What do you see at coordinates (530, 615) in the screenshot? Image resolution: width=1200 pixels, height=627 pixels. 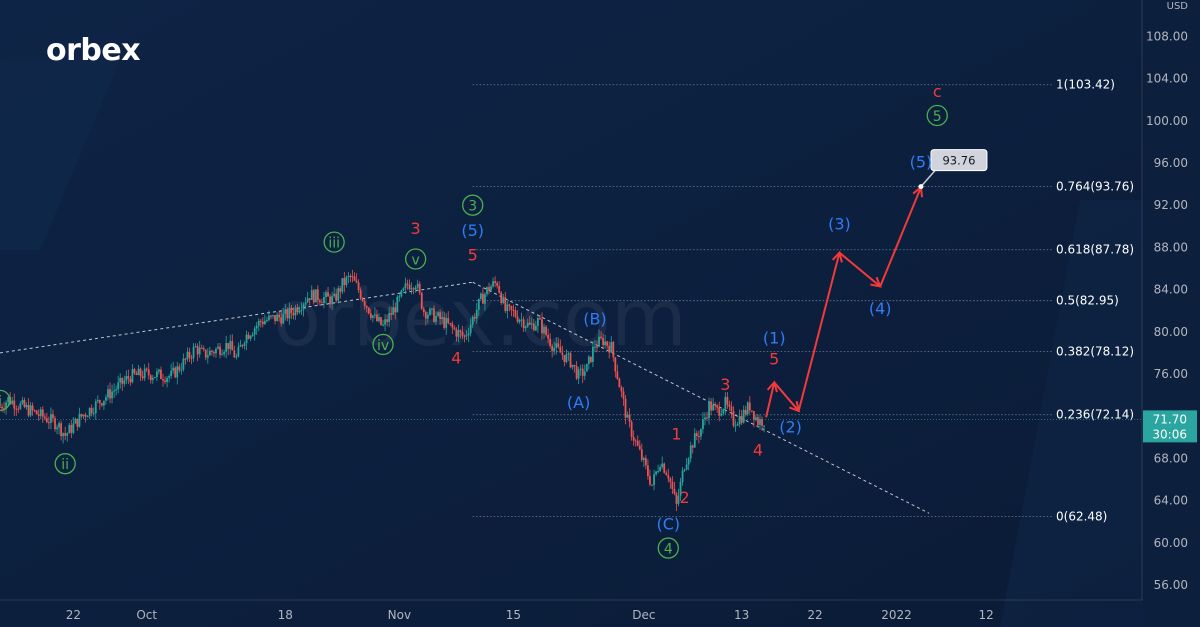 I see `time-axis: 22 Oct 18 Nov 15 Dec 13 22 2022 12` at bounding box center [530, 615].